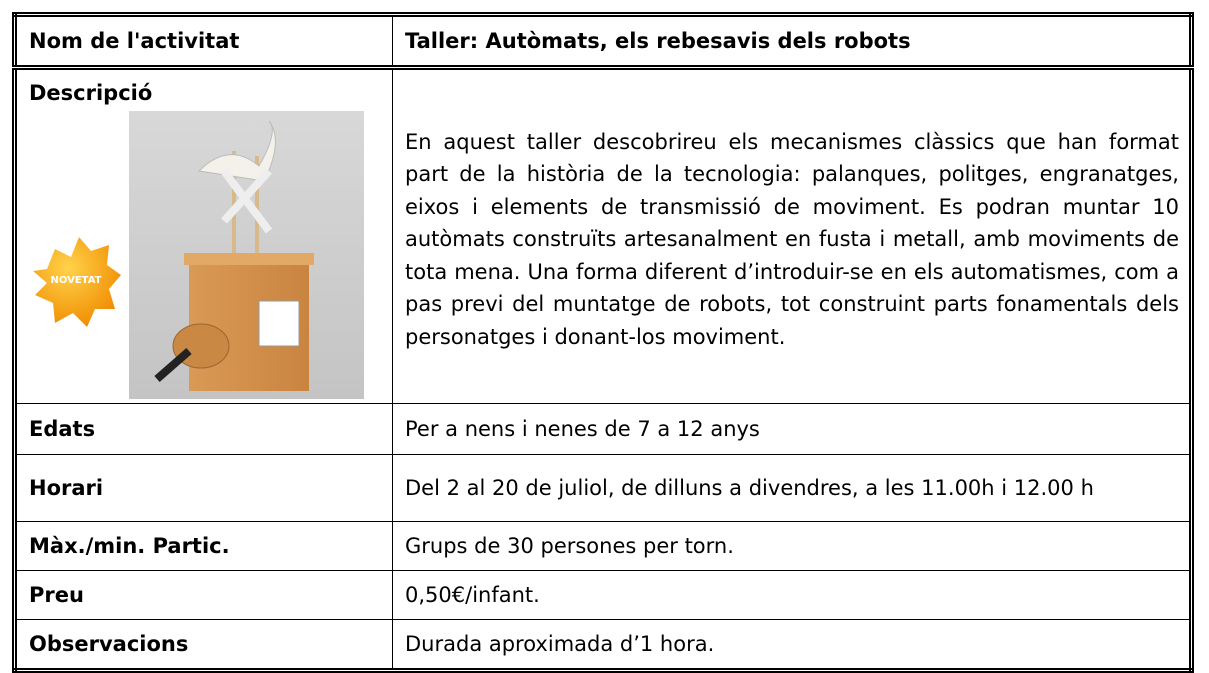 The width and height of the screenshot is (1209, 673). Describe the element at coordinates (203, 645) in the screenshot. I see `row-label: Observacions` at that location.